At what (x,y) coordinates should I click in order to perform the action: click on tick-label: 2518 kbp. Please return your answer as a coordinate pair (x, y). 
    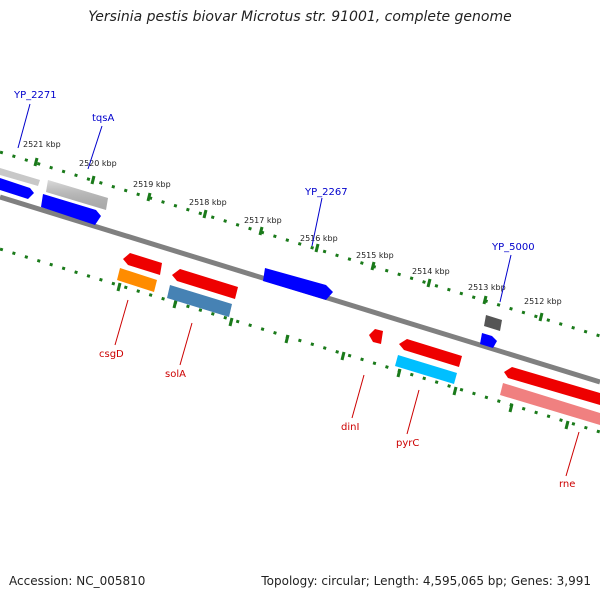
    Looking at the image, I should click on (208, 202).